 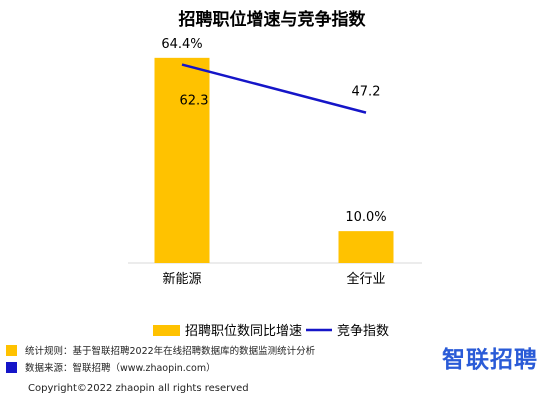 I want to click on footer-source-swatch, so click(x=11, y=367).